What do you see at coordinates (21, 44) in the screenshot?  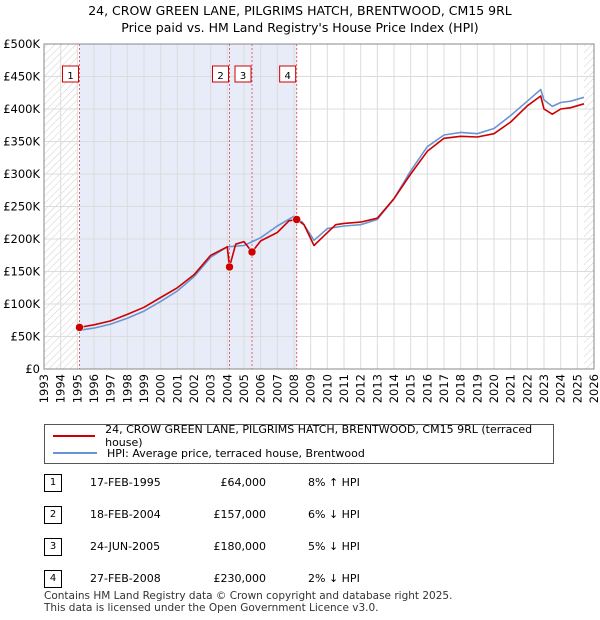 I see `y-tick-label: £500K` at bounding box center [21, 44].